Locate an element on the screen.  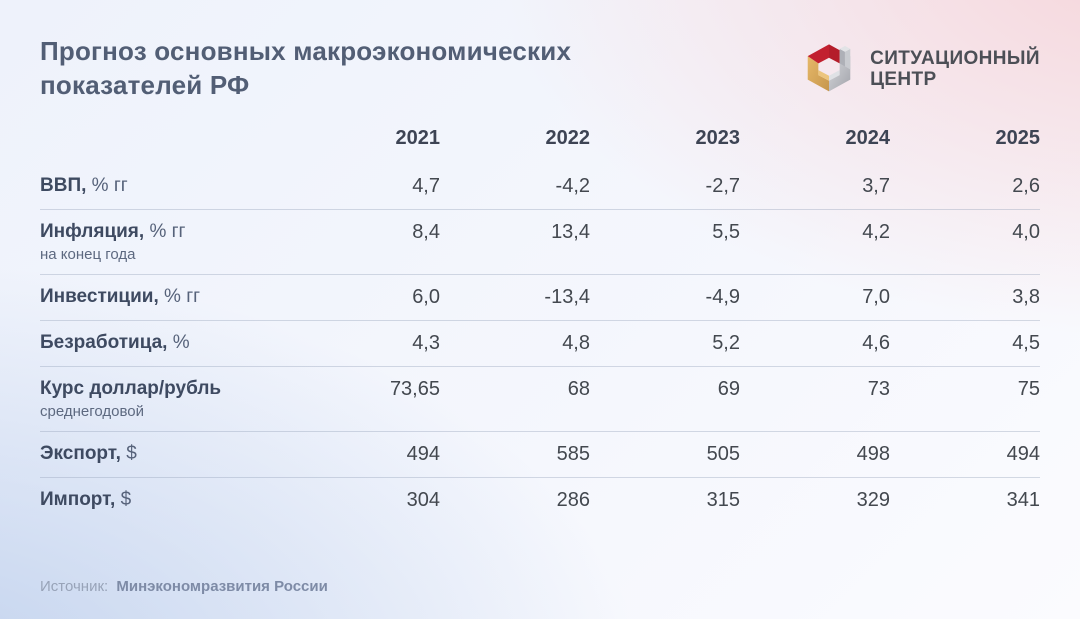
value-cell: 505 is located at coordinates (723, 453).